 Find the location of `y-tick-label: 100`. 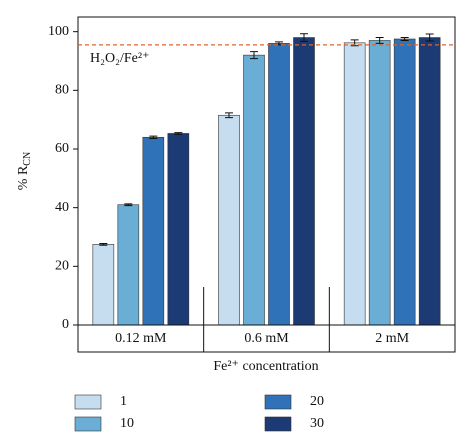

y-tick-label: 100 is located at coordinates (58, 31).